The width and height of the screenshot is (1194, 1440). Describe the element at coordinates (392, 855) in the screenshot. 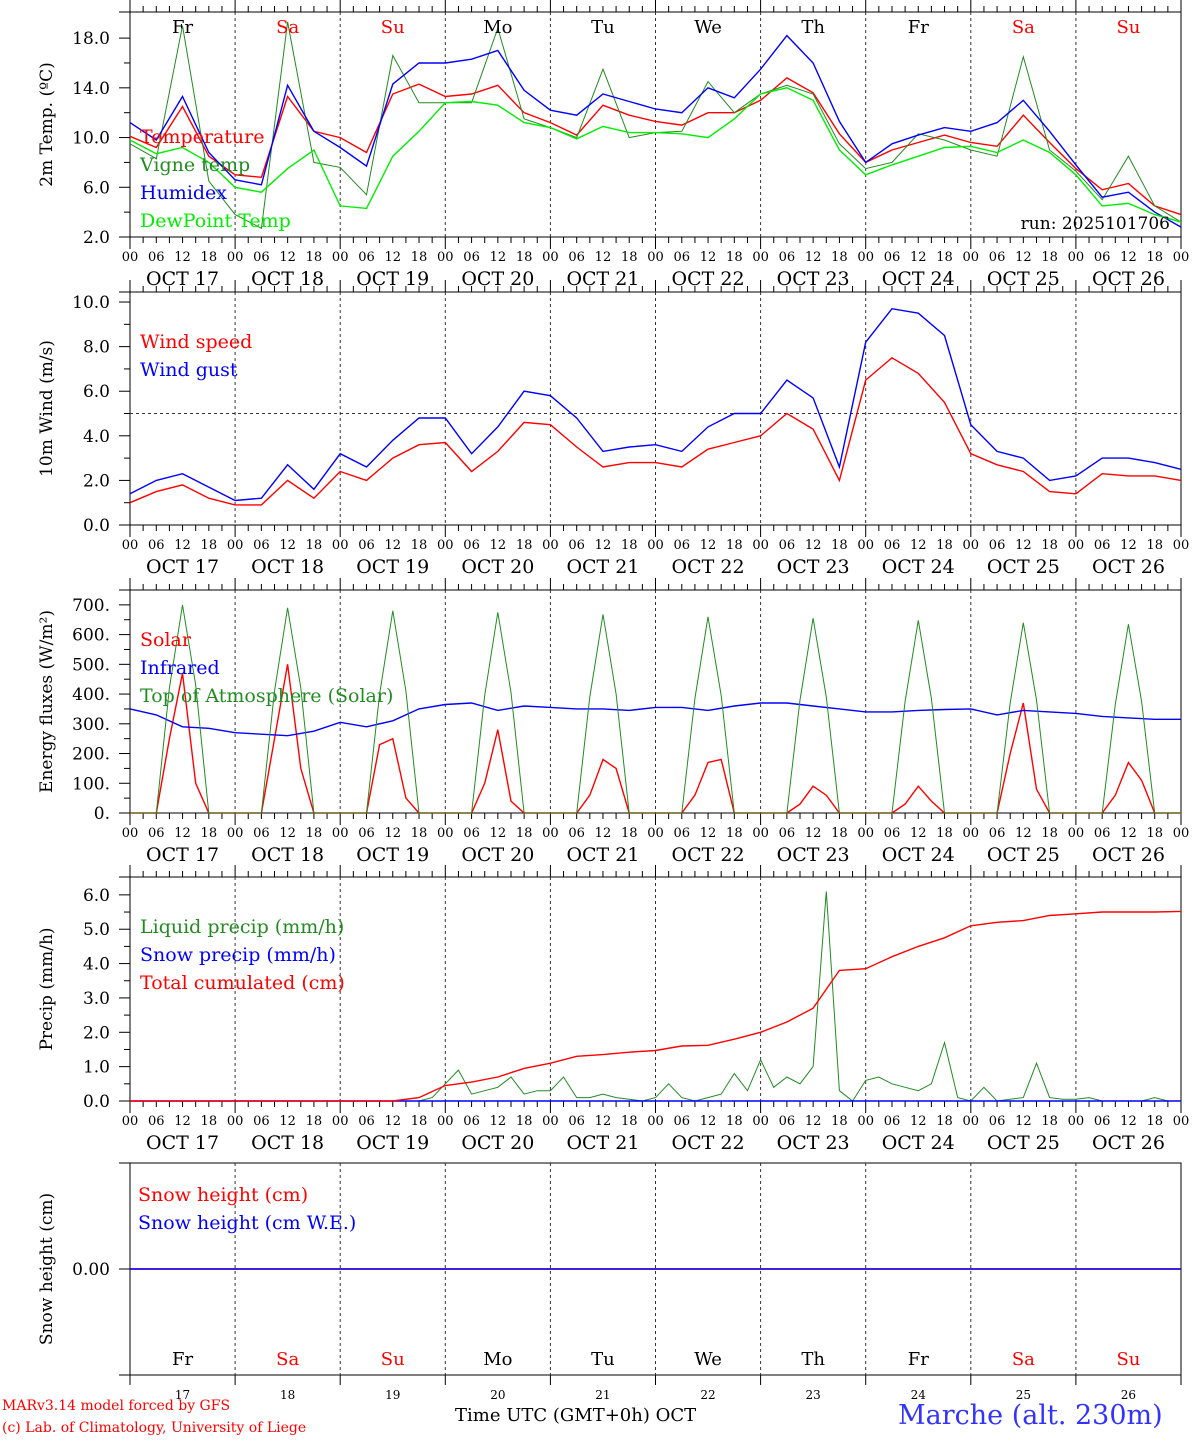

I see `date-label: OCT 19` at that location.